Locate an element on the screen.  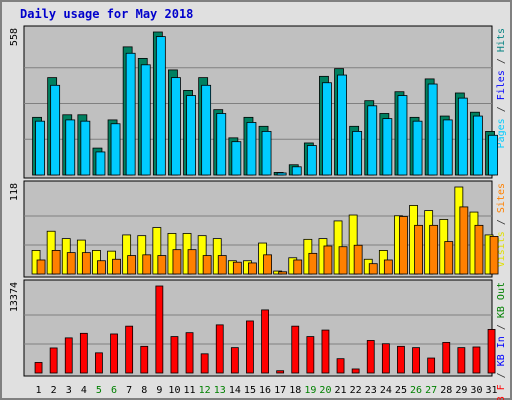
day-label-5: 5 is located at coordinates (99, 390).